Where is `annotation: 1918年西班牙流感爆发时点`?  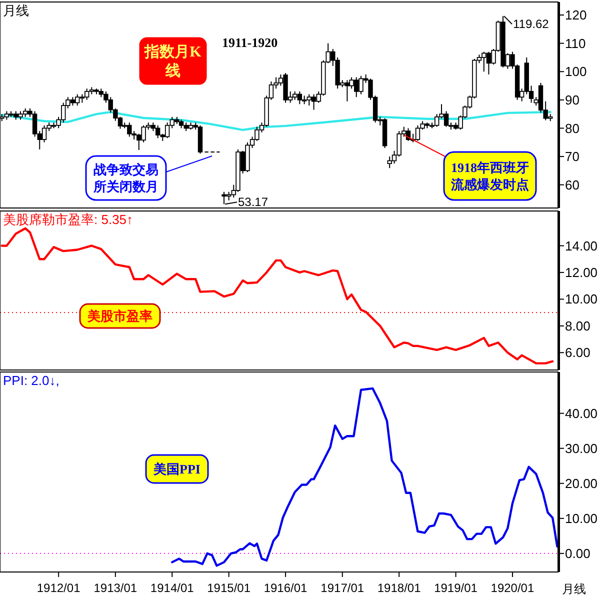 annotation: 1918年西班牙流感爆发时点 is located at coordinates (489, 176).